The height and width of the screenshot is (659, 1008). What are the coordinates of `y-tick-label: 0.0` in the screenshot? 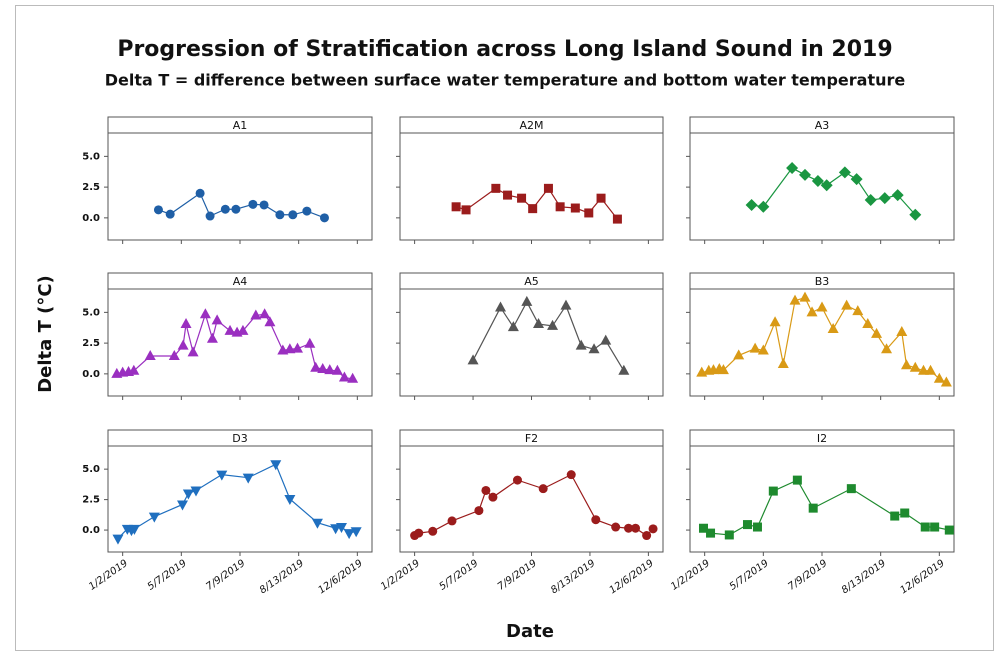 It's located at (91, 218).